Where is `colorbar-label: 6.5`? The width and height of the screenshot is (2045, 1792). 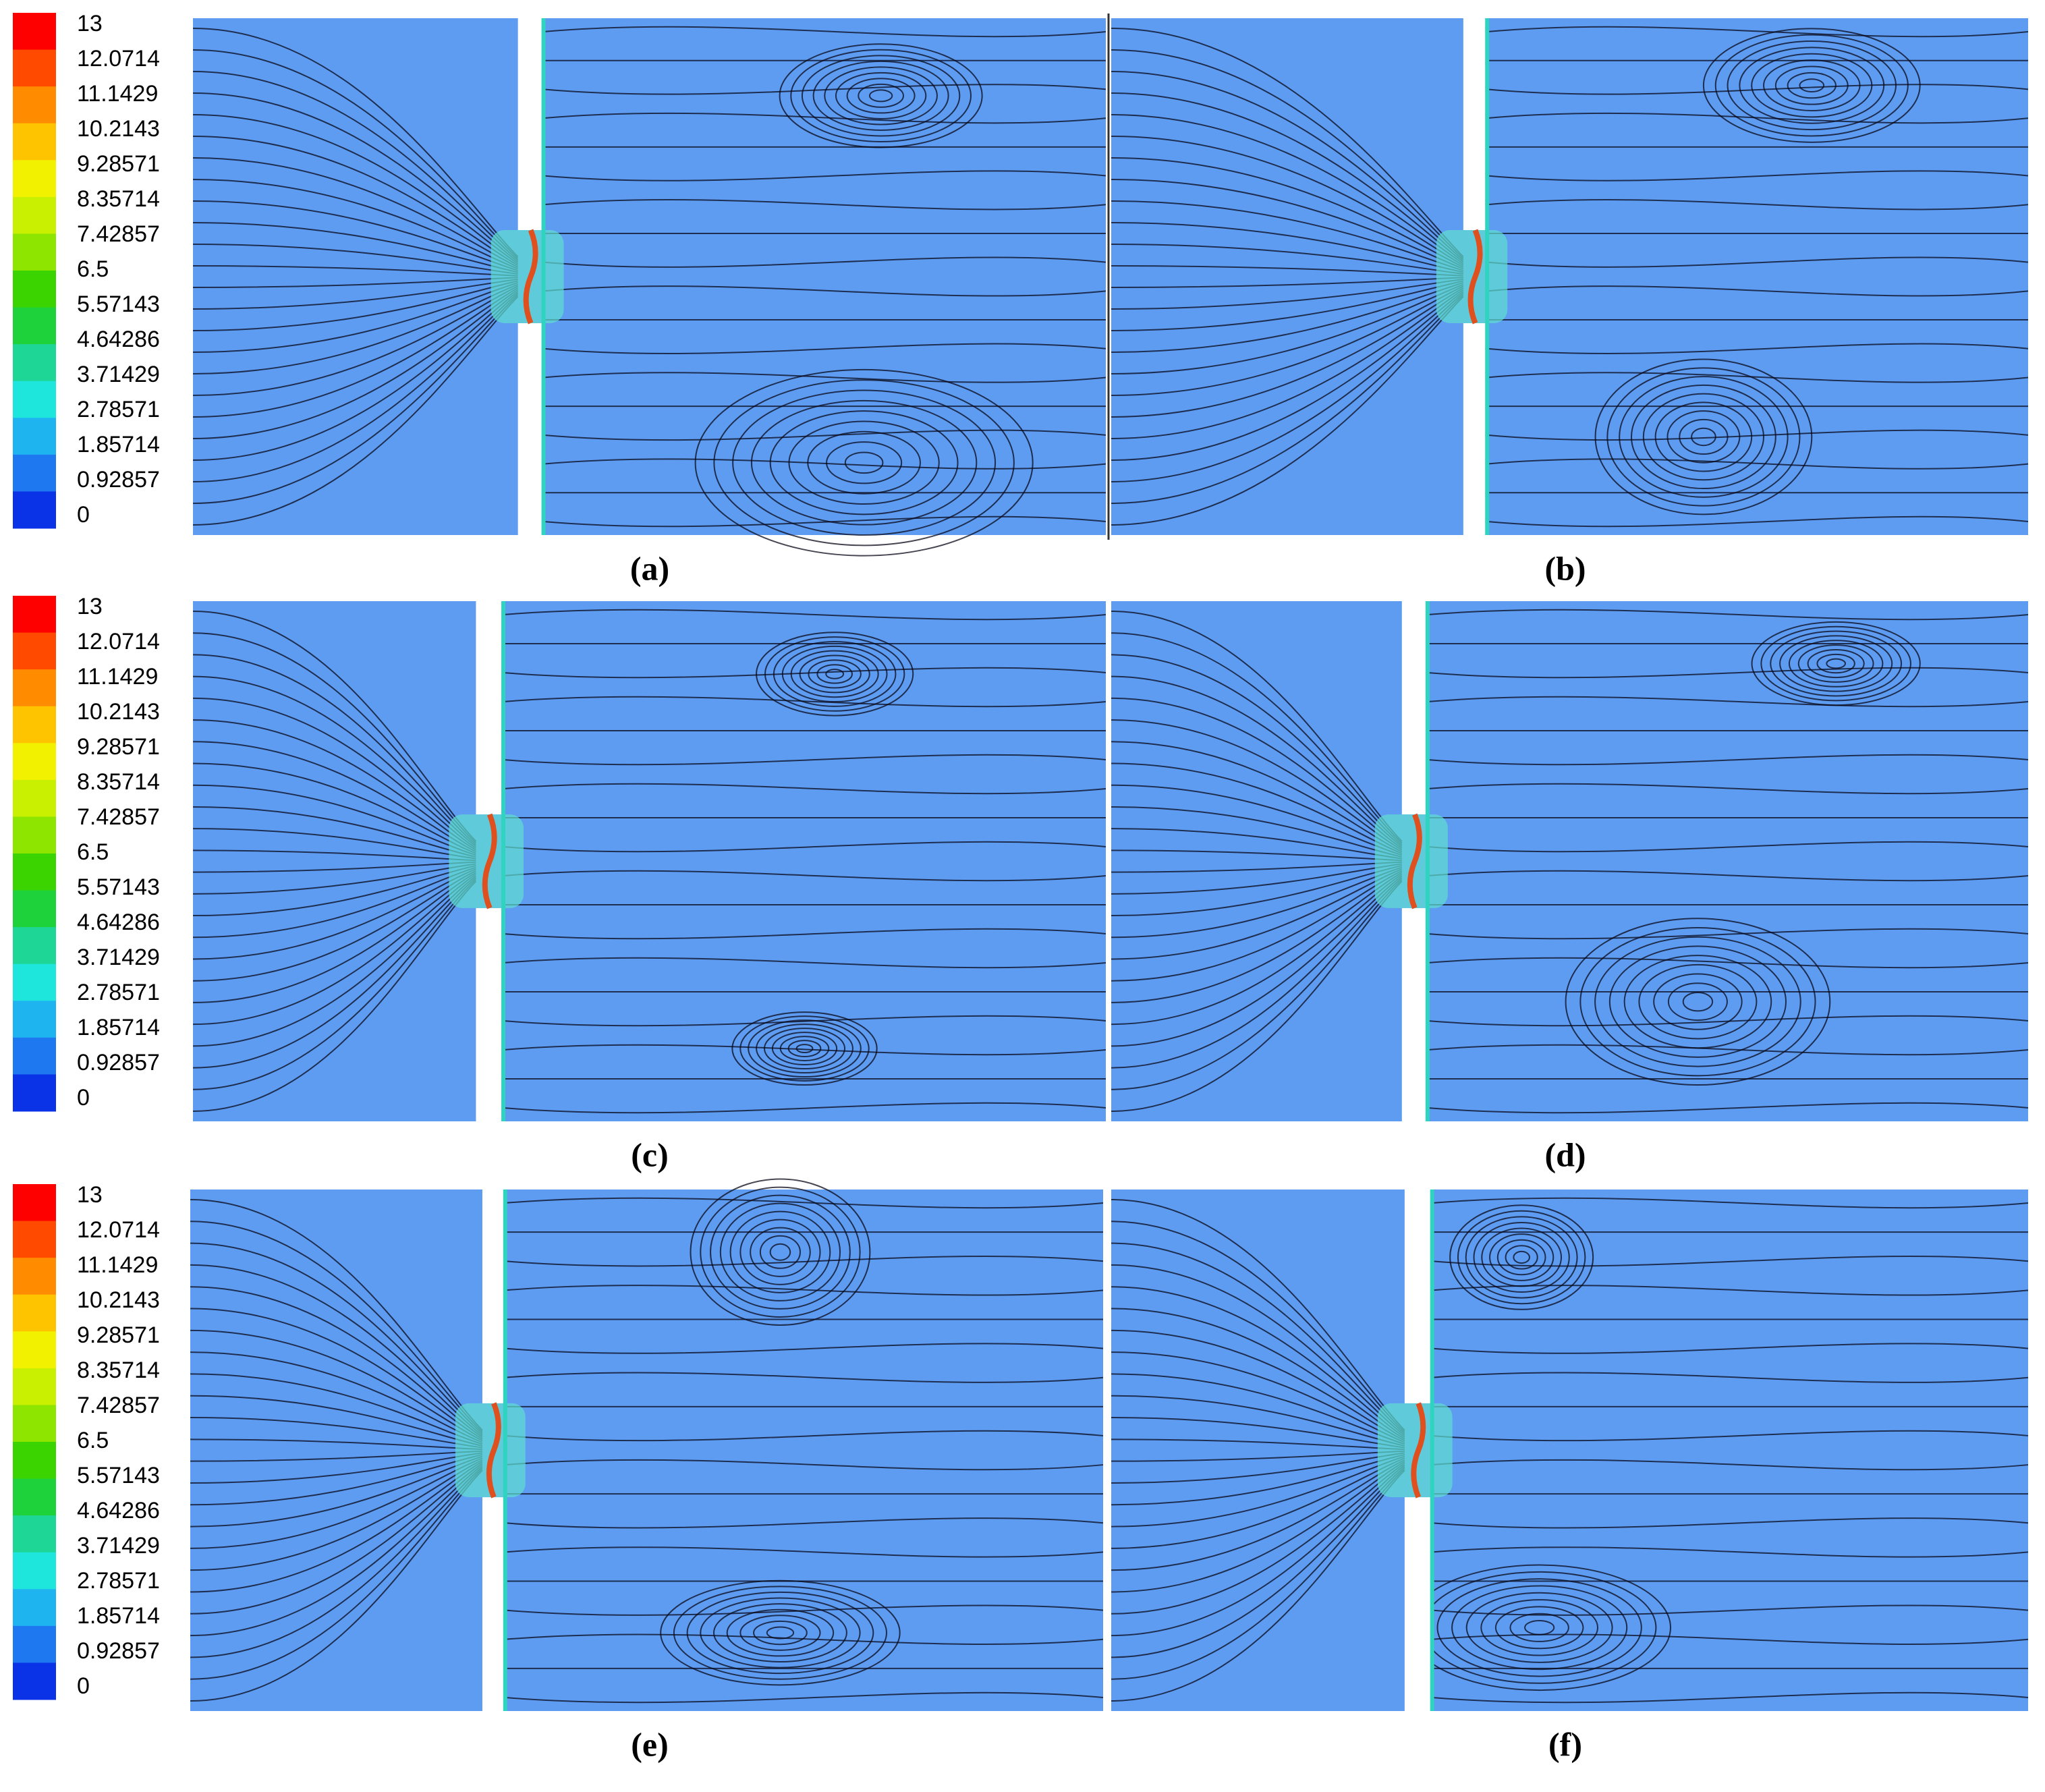 colorbar-label: 6.5 is located at coordinates (93, 852).